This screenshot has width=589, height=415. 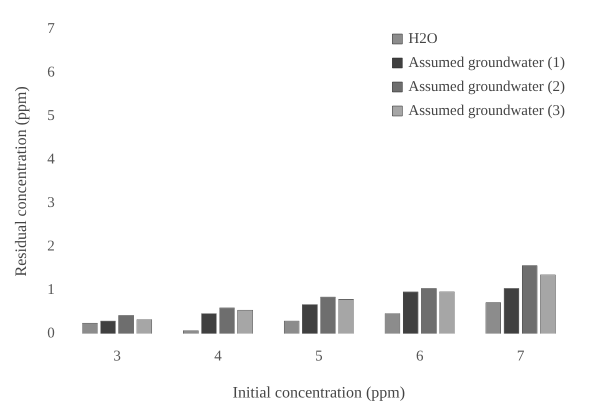 What do you see at coordinates (218, 356) in the screenshot?
I see `x-tick-label: 4` at bounding box center [218, 356].